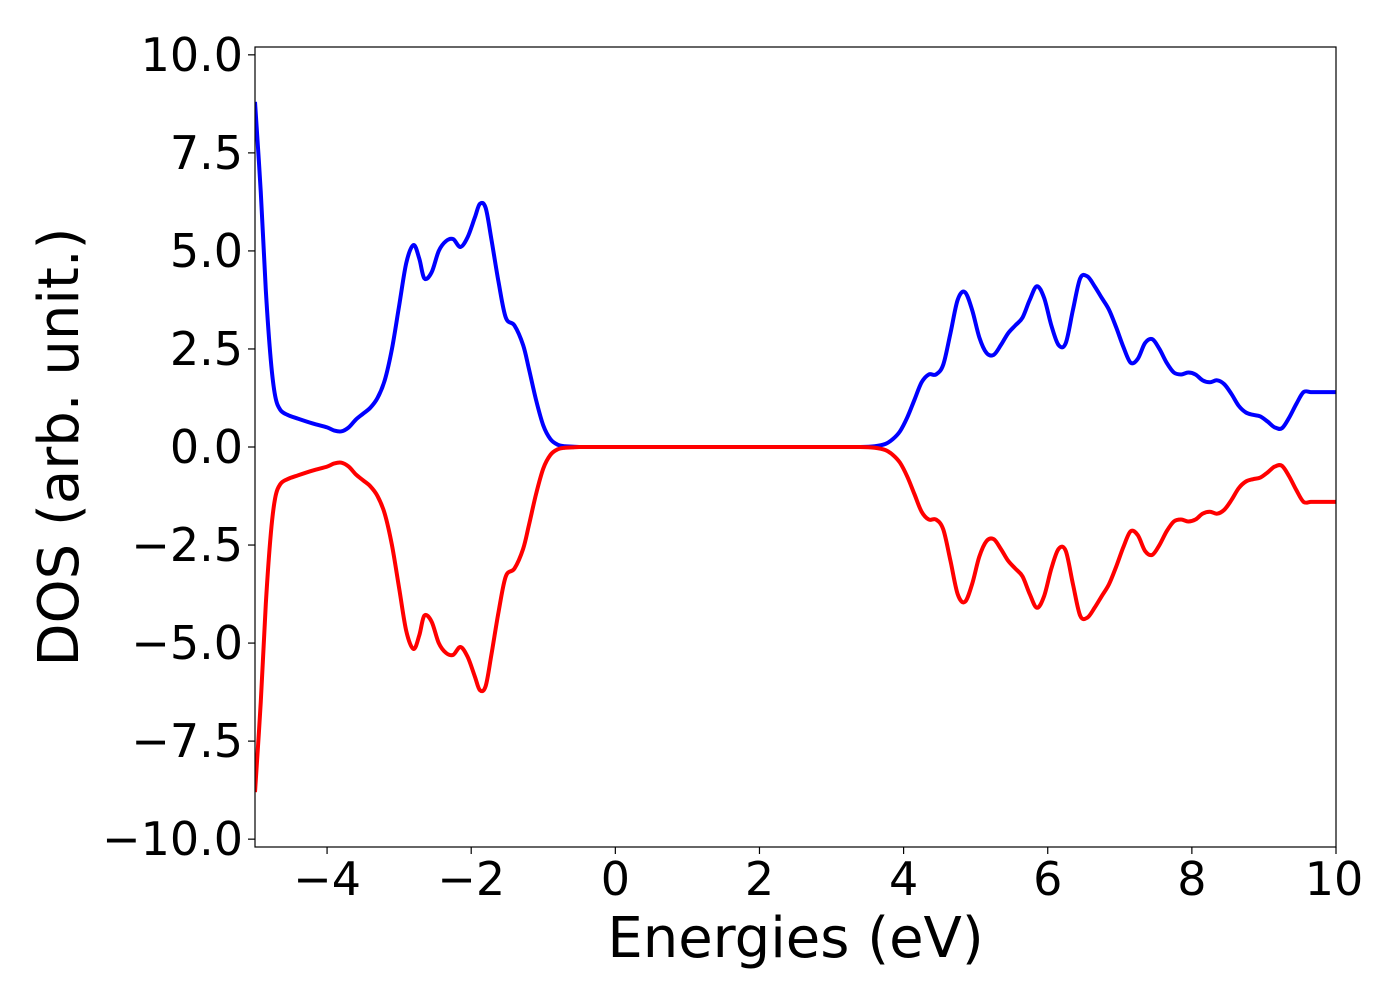  I want to click on x-tick-label: 8, so click(1191, 879).